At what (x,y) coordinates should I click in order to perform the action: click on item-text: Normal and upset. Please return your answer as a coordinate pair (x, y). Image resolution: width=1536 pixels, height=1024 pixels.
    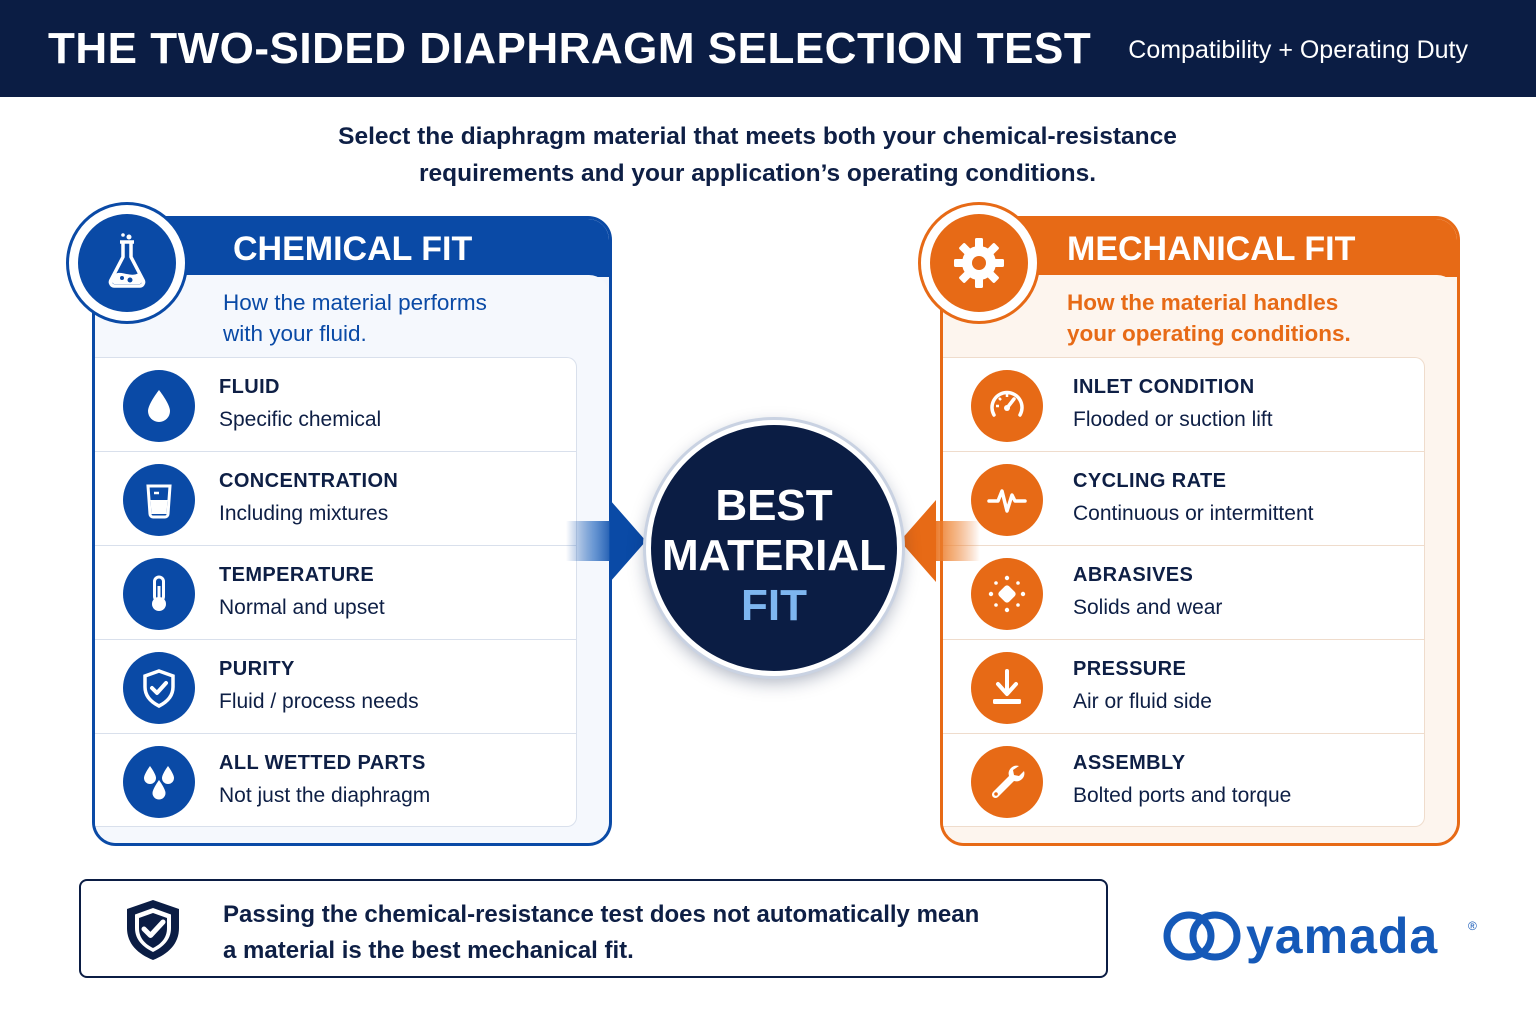
    Looking at the image, I should click on (302, 607).